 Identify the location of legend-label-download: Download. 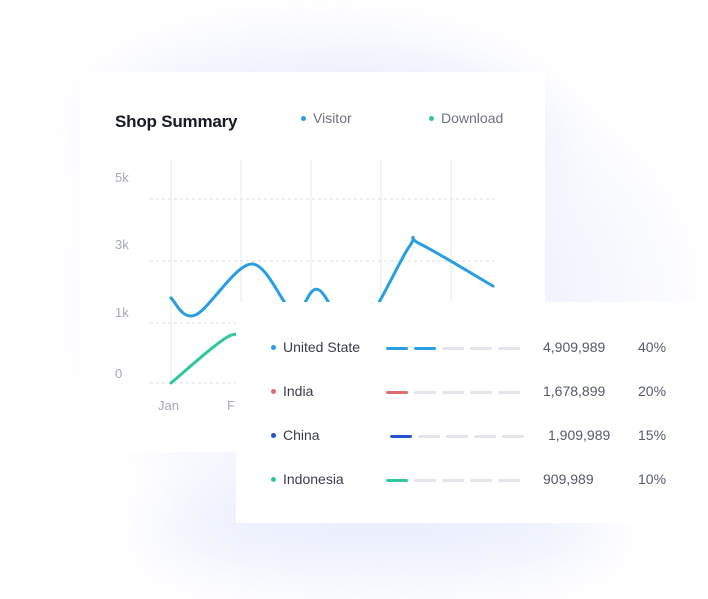
(472, 118).